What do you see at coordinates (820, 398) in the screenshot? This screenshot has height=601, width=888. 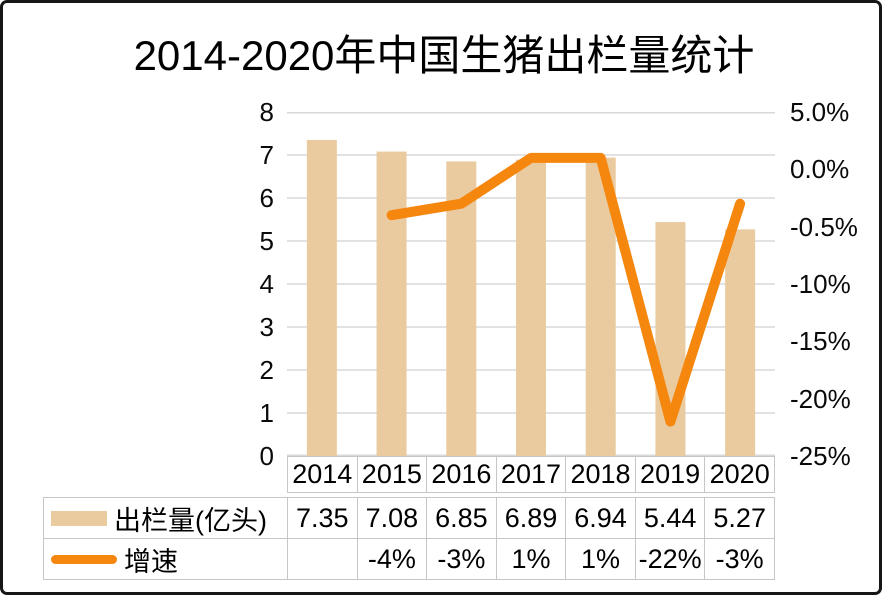 I see `right-axis-tick: -20%` at bounding box center [820, 398].